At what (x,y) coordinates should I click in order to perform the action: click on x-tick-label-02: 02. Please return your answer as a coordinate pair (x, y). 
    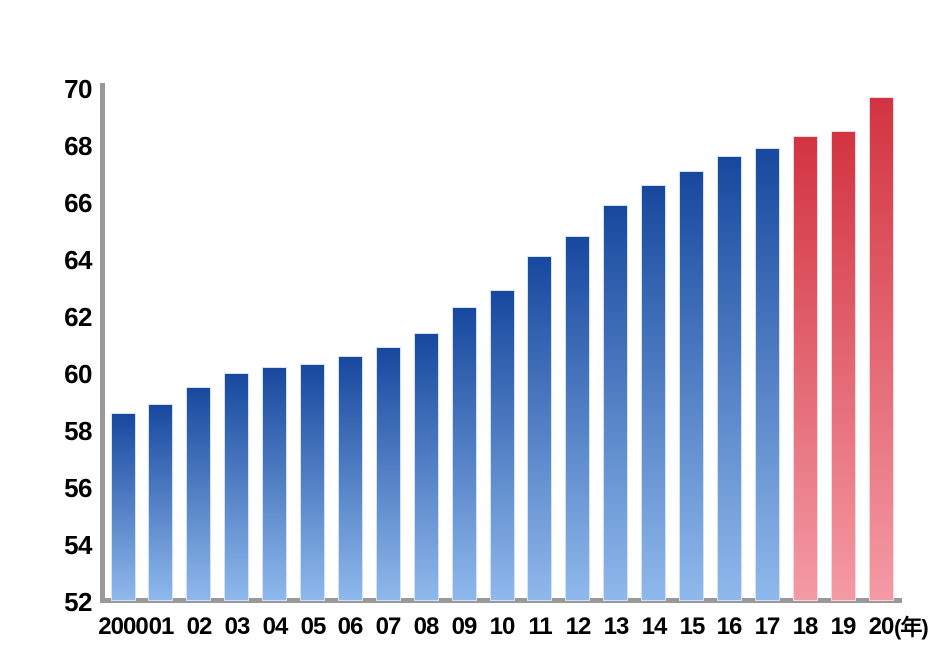
    Looking at the image, I should click on (199, 626).